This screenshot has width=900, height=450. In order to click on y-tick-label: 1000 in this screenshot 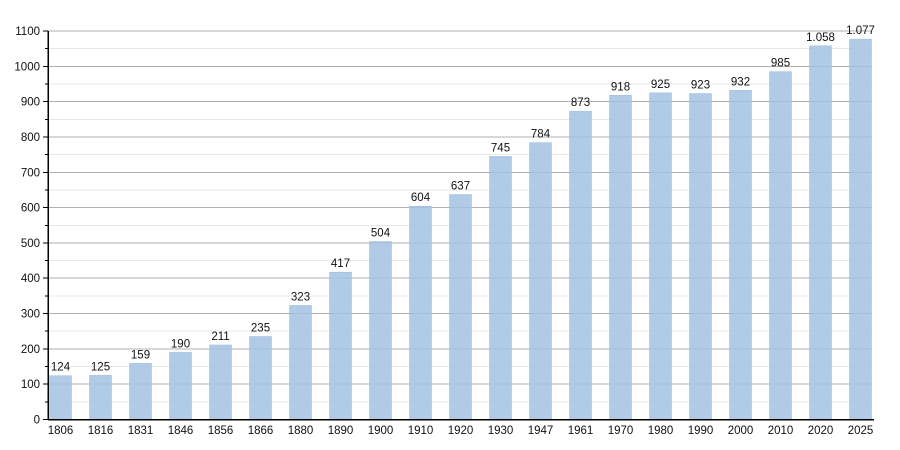, I will do `click(27, 67)`.